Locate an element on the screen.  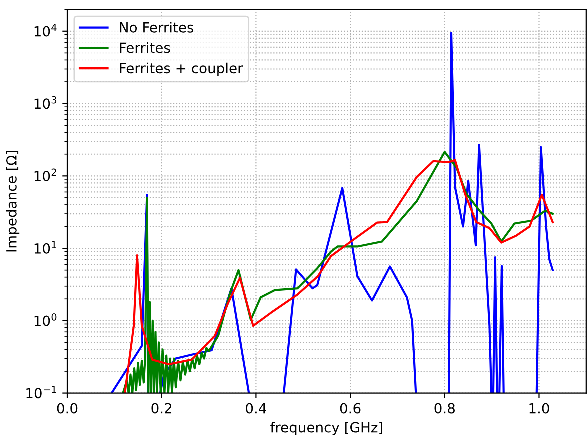
y-tick-label: 10$^{1}$ is located at coordinates (45, 247).